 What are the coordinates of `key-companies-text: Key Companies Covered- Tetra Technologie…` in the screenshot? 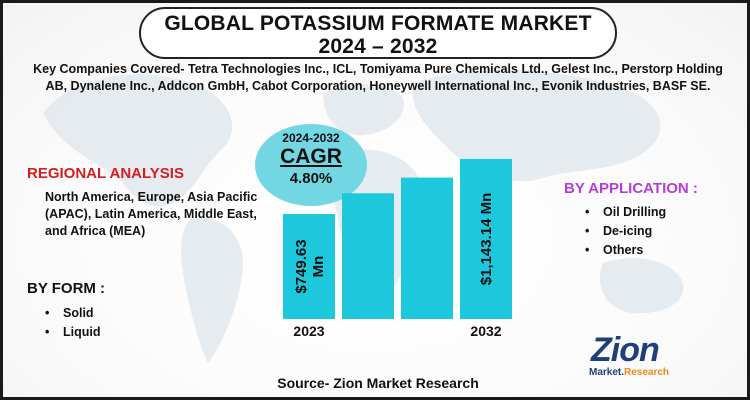 It's located at (378, 77).